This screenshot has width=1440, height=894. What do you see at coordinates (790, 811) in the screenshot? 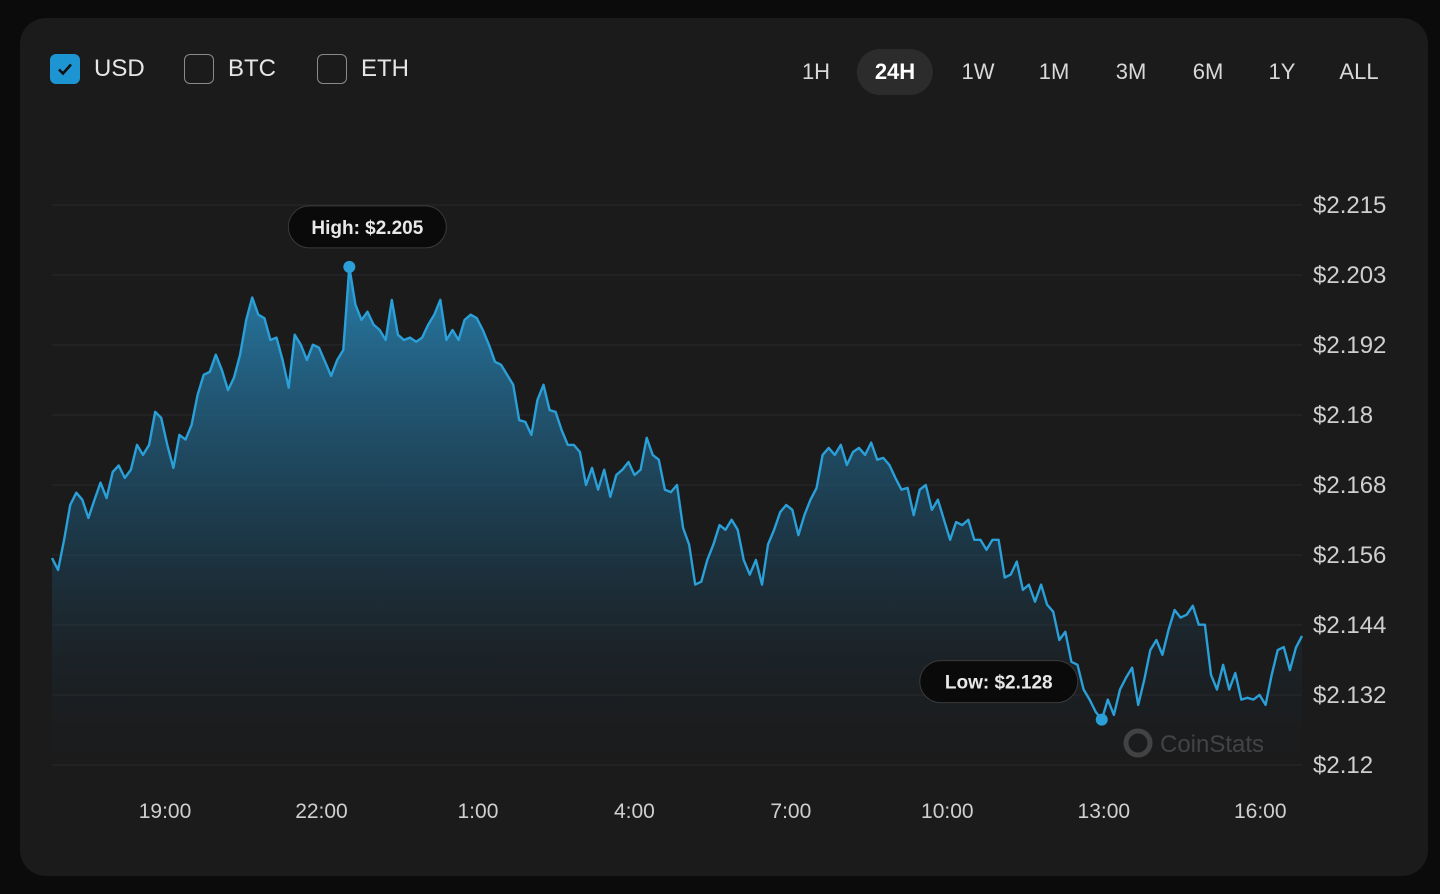
I see `x-tick-label: 7:00` at bounding box center [790, 811].